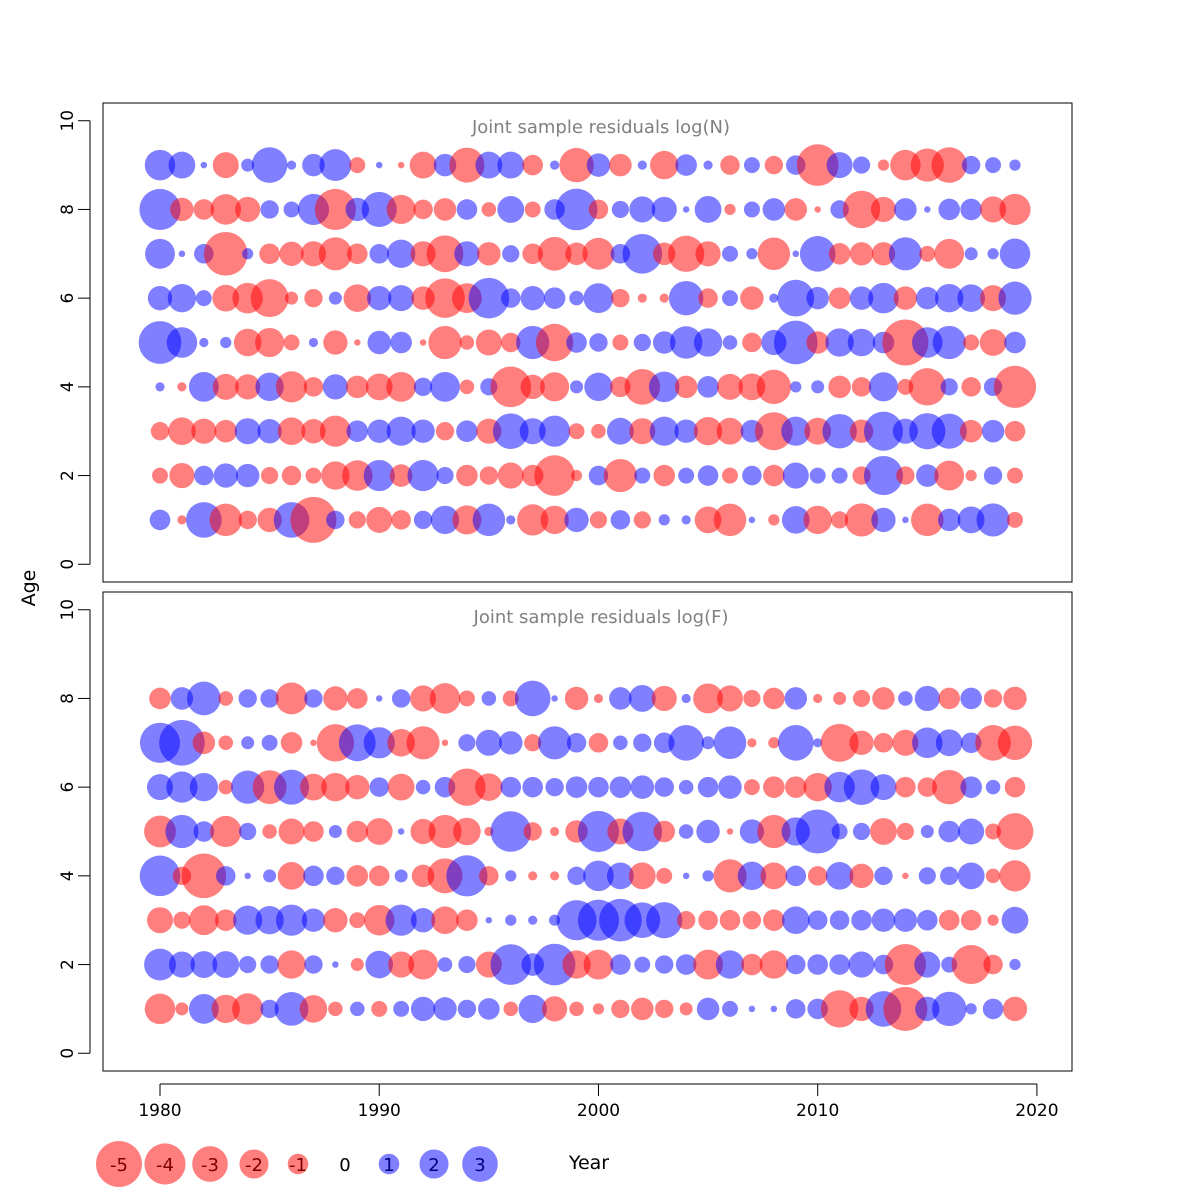 This screenshot has height=1200, width=1200. Describe the element at coordinates (68, 386) in the screenshot. I see `y-tick-label: 4` at that location.